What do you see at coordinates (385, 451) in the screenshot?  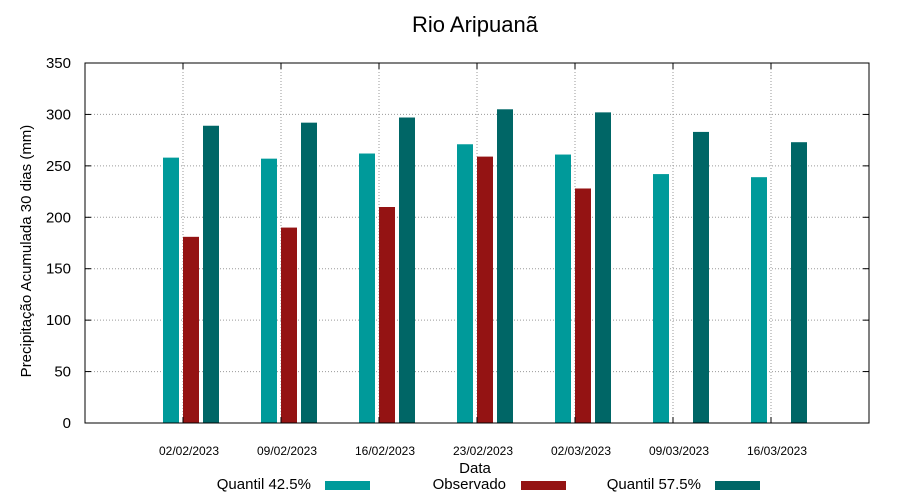 I see `x-tick-label: 16/02/2023` at bounding box center [385, 451].